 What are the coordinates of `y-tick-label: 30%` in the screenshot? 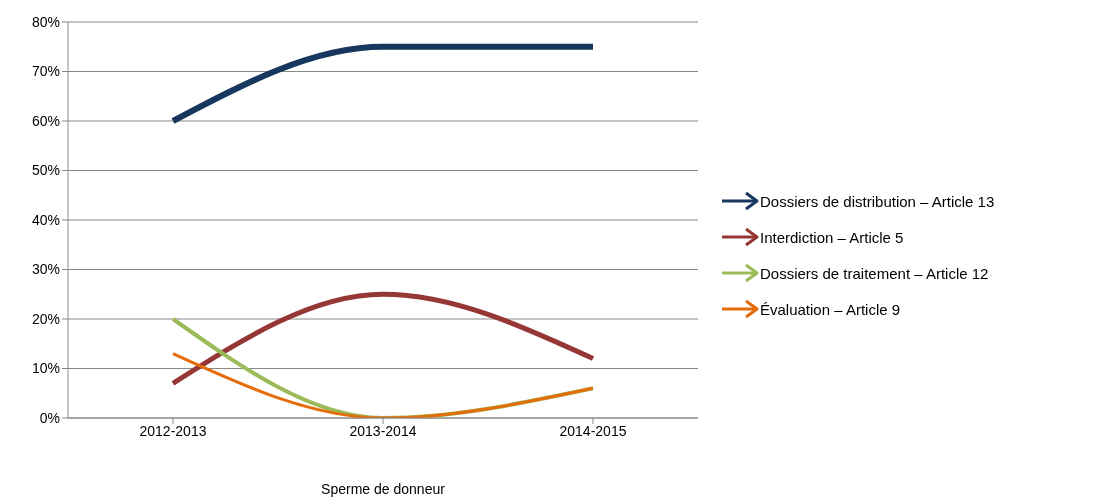 It's located at (45, 269).